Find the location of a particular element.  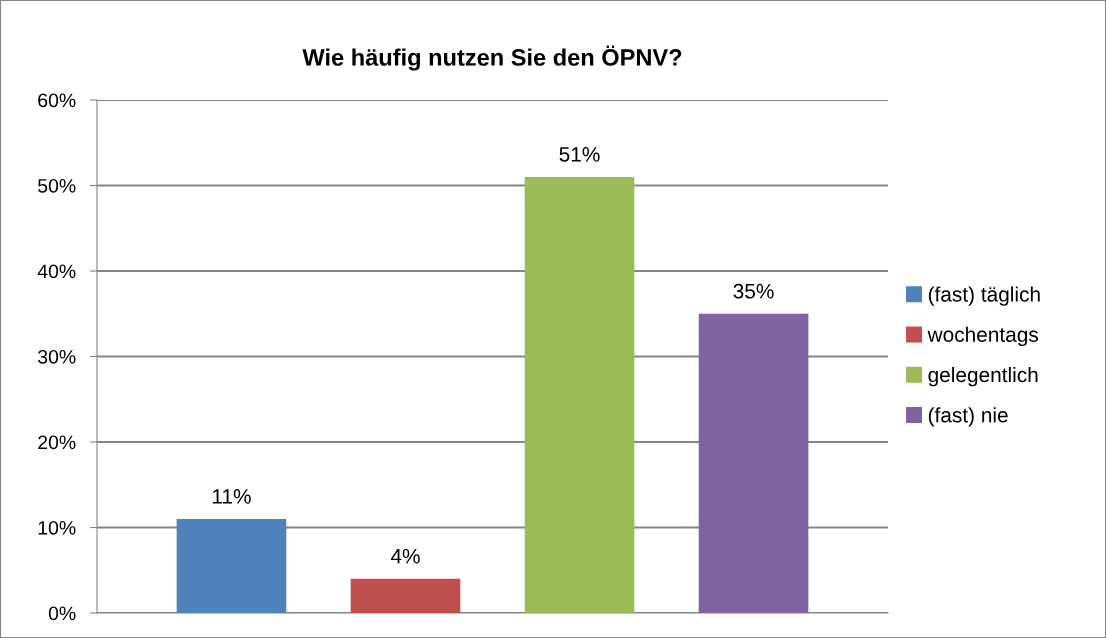

y-tick-label: 30% is located at coordinates (56, 356).